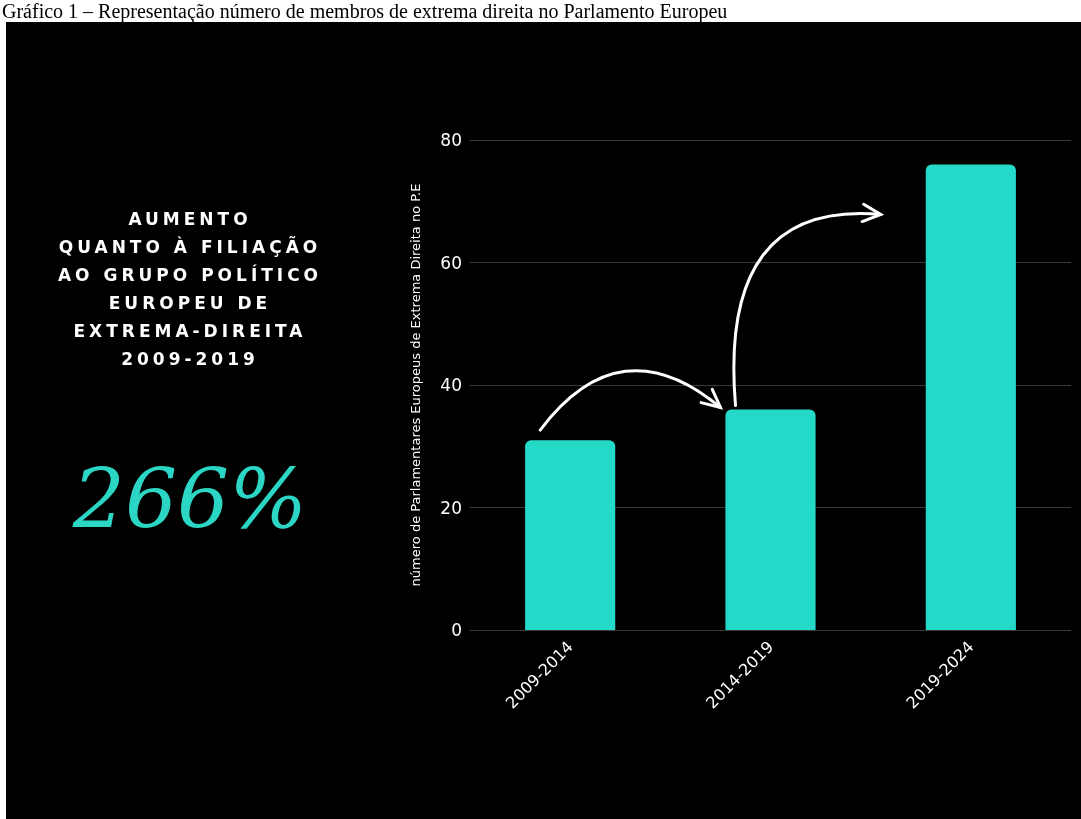 This screenshot has width=1081, height=819. I want to click on chart-title: Gráfico 1 – Representação número de membros de extrema direita no Parlamento Europeu, so click(365, 11).